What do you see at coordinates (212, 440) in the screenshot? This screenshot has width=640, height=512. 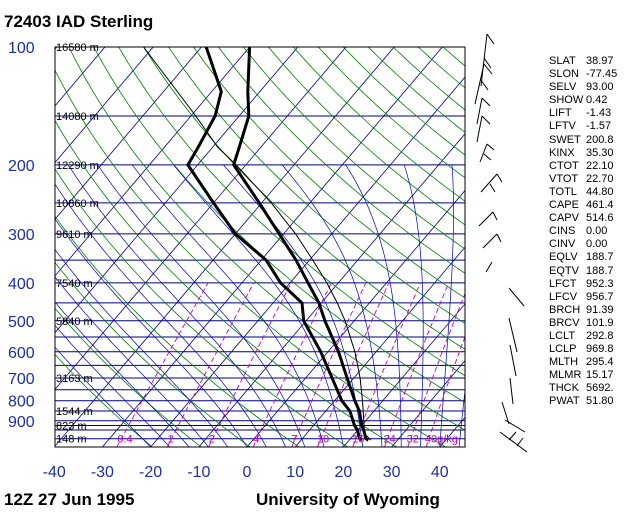 I see `mixing-ratio-label: 2` at bounding box center [212, 440].